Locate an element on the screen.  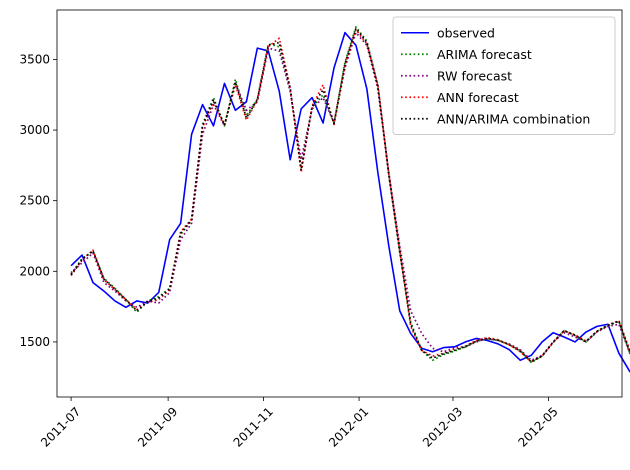
legend-frame is located at coordinates (504, 75).